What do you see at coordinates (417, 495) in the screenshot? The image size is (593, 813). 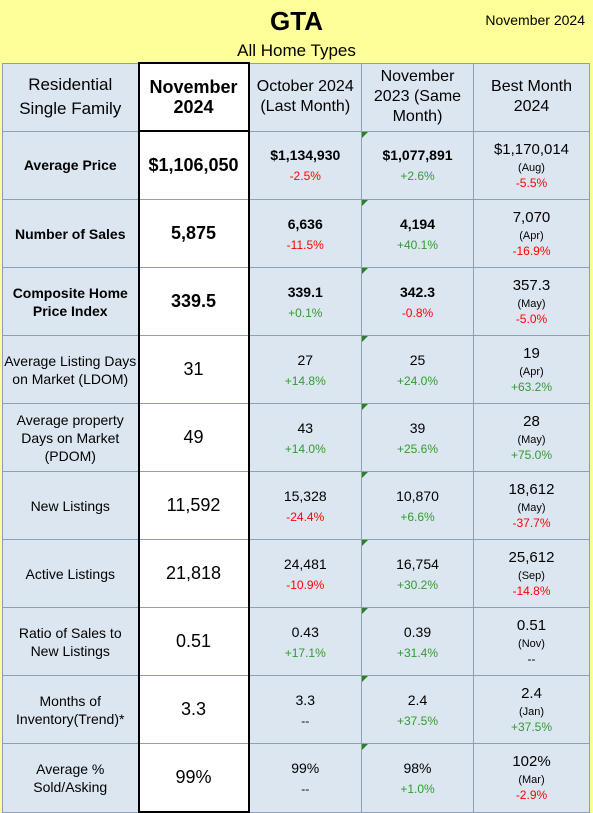 I see `same-month-value: 10,870` at bounding box center [417, 495].